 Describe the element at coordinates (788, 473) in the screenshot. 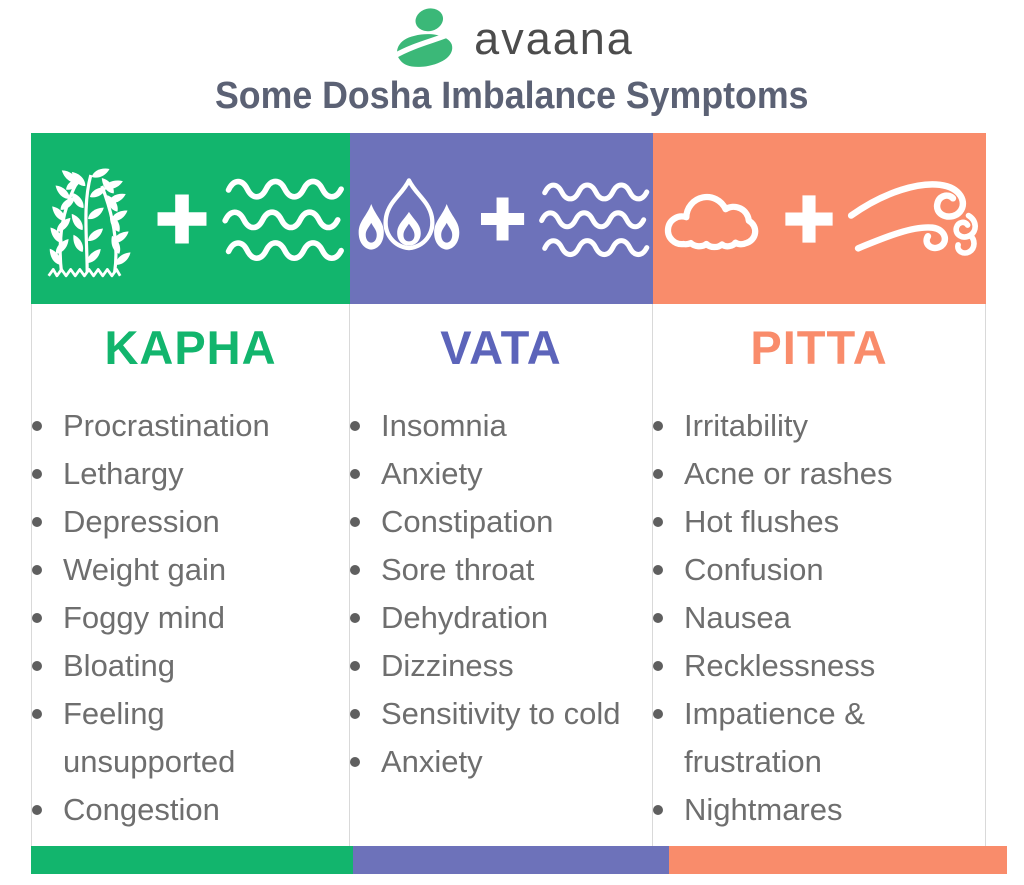

I see `symptom-text: Acne or rashes` at that location.